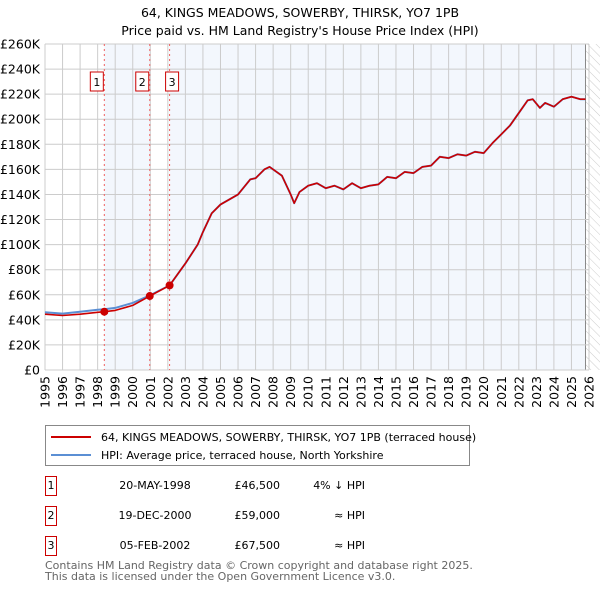  What do you see at coordinates (20, 169) in the screenshot?
I see `y-tick-label: £160K` at bounding box center [20, 169].